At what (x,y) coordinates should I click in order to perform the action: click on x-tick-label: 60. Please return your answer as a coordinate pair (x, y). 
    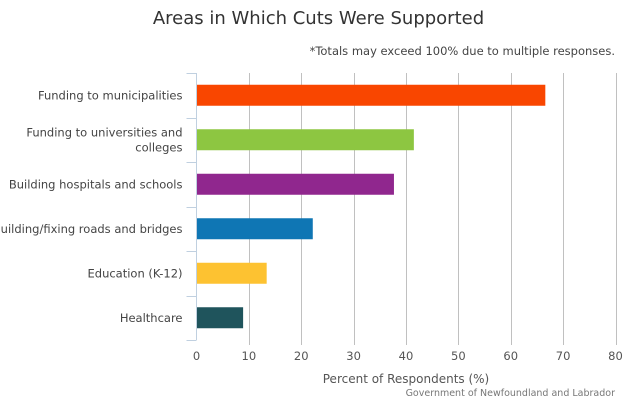
    Looking at the image, I should click on (510, 356).